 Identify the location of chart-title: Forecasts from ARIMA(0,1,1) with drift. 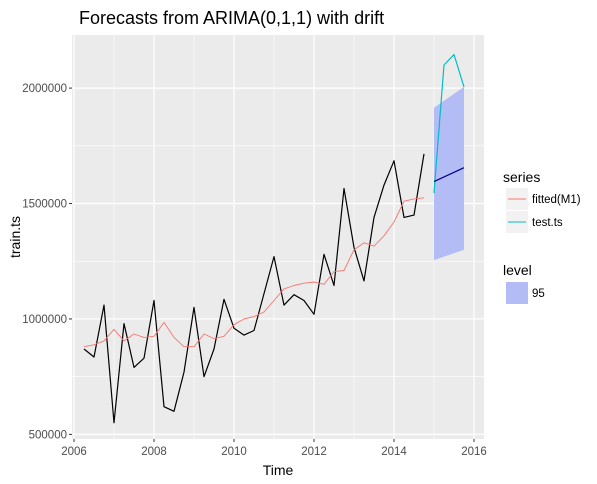
(231, 18).